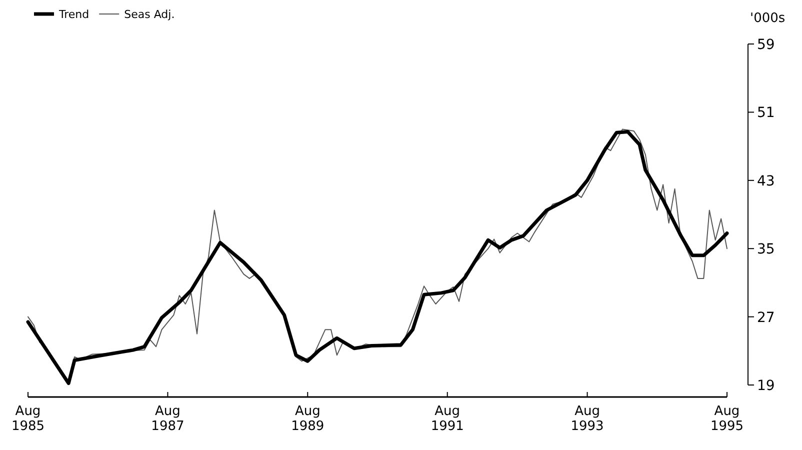 The height and width of the screenshot is (450, 802). Describe the element at coordinates (727, 419) in the screenshot. I see `x-tick-label: Aug 1995` at that location.